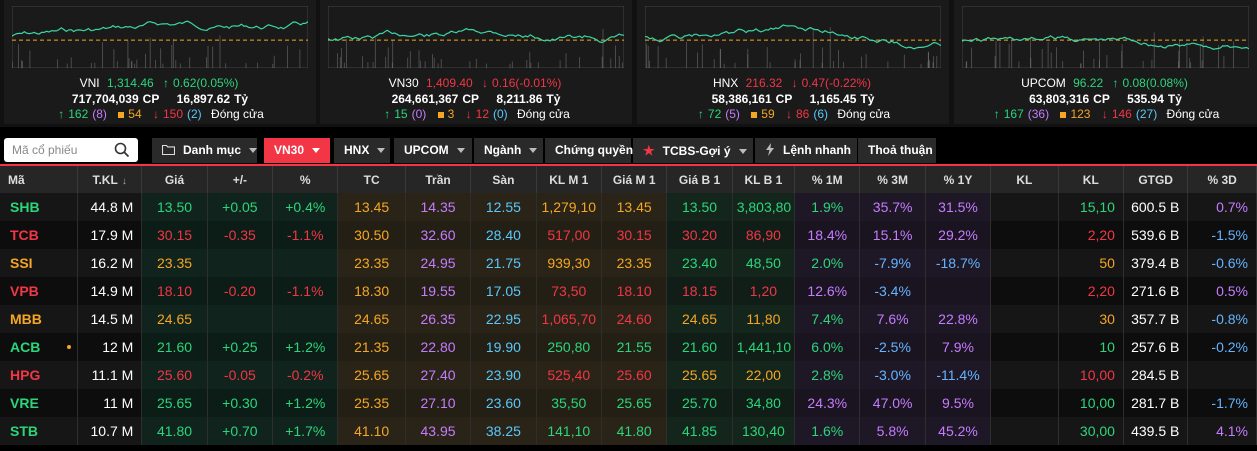  I want to click on column-header-label: KL, so click(1024, 179).